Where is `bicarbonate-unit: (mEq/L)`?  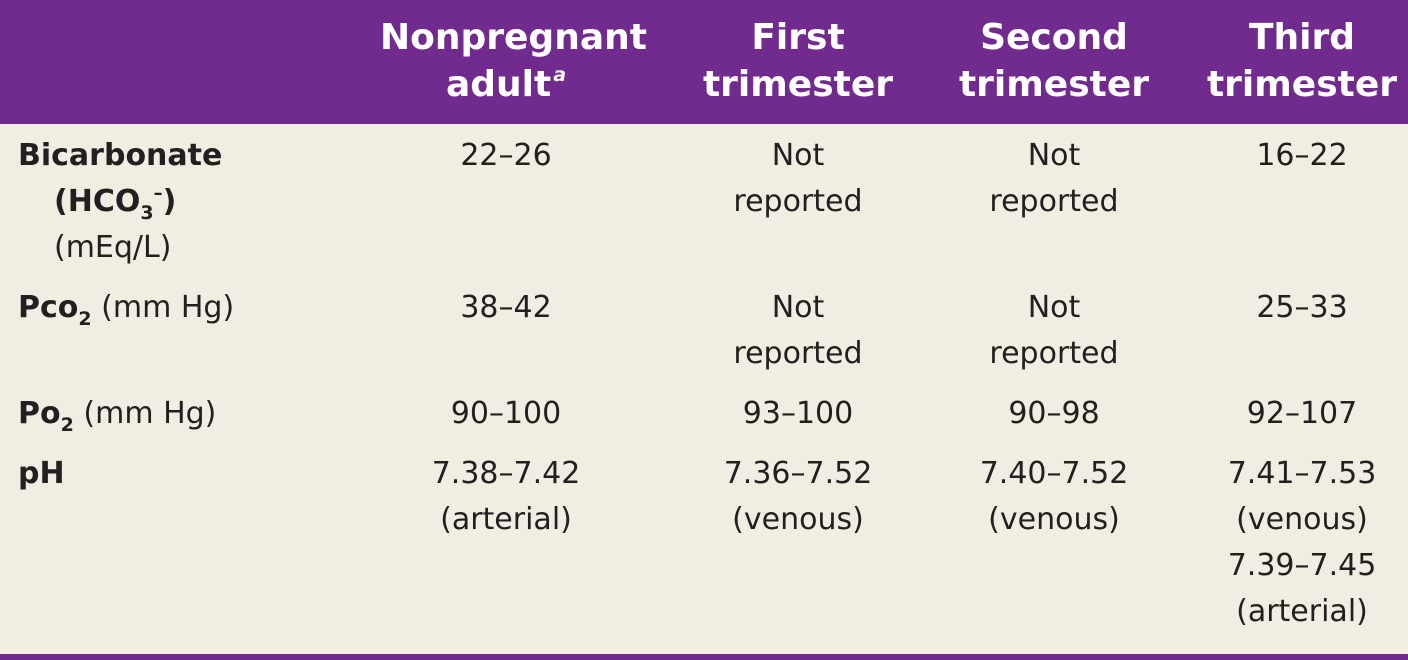 bicarbonate-unit: (mEq/L) is located at coordinates (113, 247).